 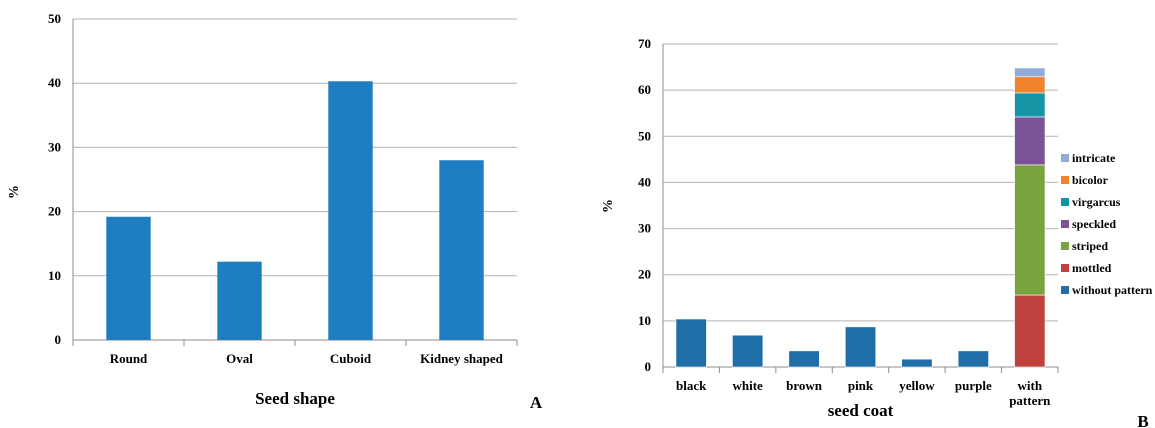 I want to click on b-y-tick-label: 60, so click(x=644, y=89).